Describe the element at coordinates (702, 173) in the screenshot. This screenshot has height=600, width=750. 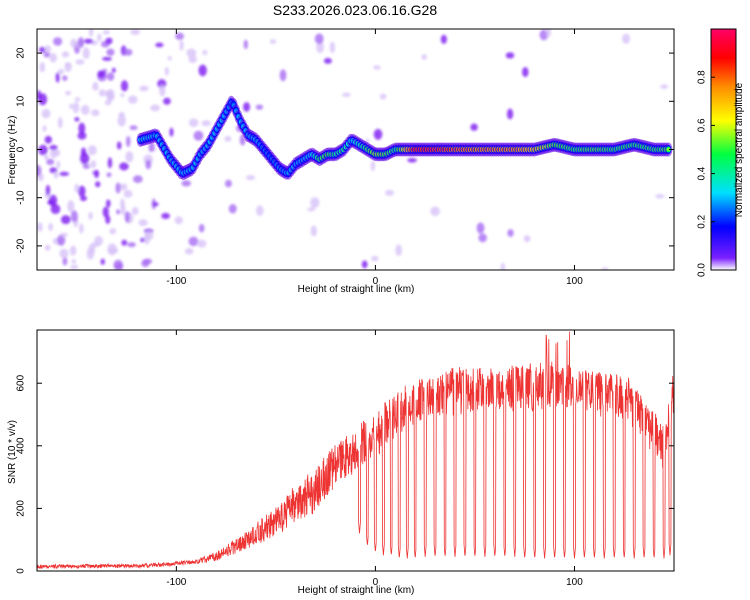
I see `colorbar-tick-label: 0.4` at that location.